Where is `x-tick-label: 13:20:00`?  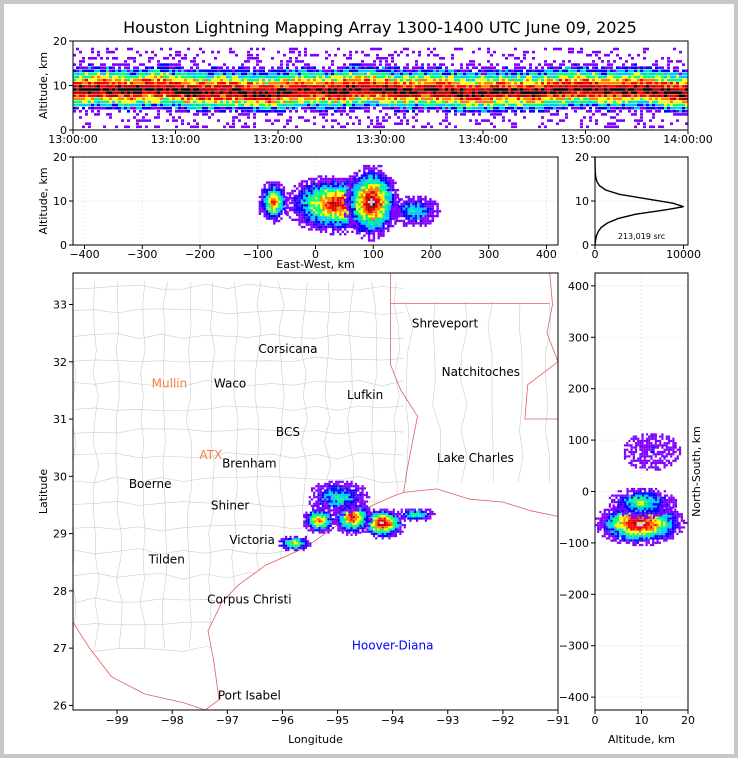 x-tick-label: 13:20:00 is located at coordinates (277, 139).